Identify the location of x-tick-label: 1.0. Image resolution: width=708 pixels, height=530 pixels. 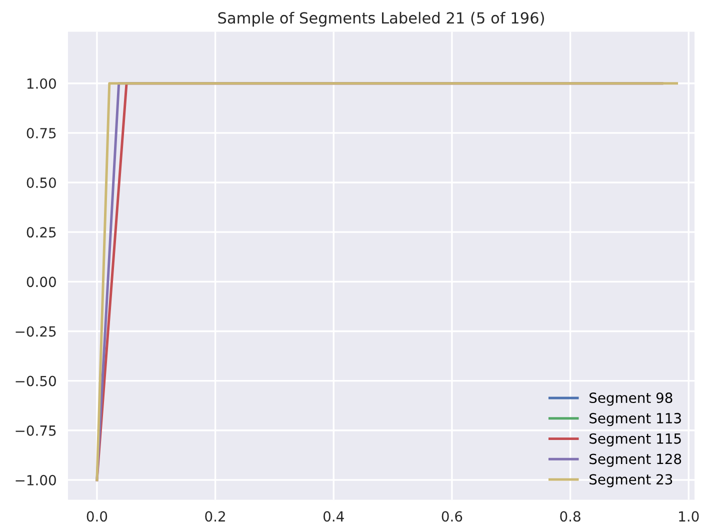
(689, 516).